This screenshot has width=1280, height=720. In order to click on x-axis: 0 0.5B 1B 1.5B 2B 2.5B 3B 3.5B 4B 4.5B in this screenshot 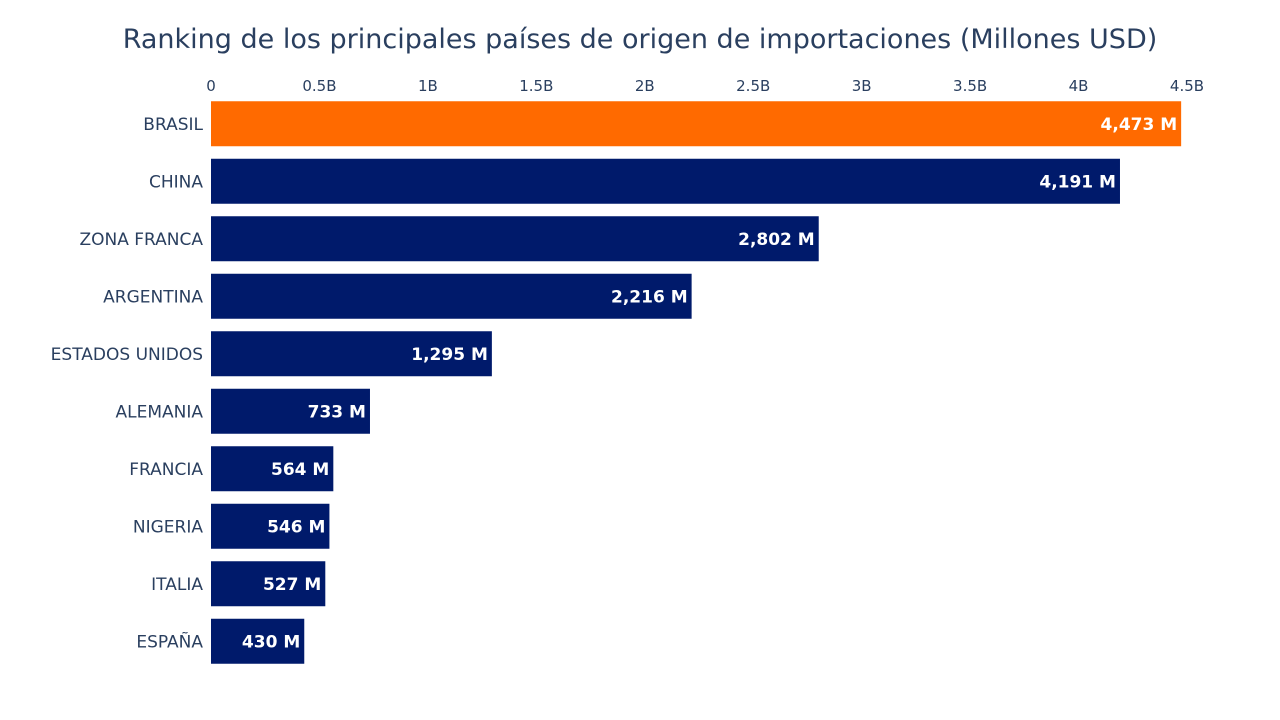, I will do `click(705, 86)`.